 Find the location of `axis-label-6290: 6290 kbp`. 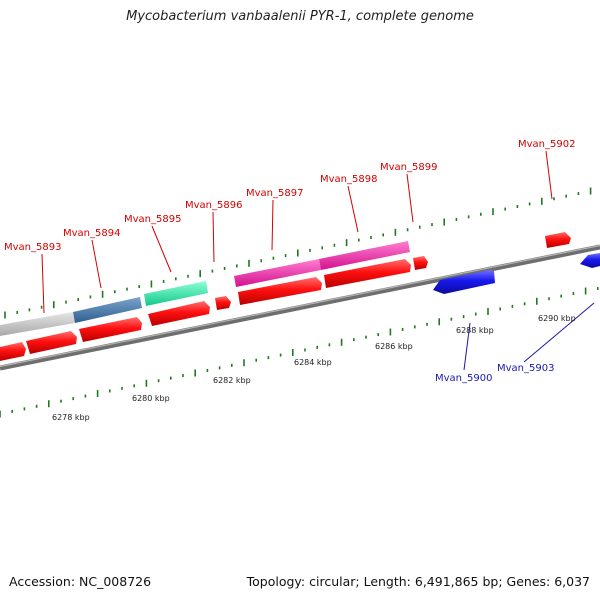

axis-label-6290: 6290 kbp is located at coordinates (557, 318).